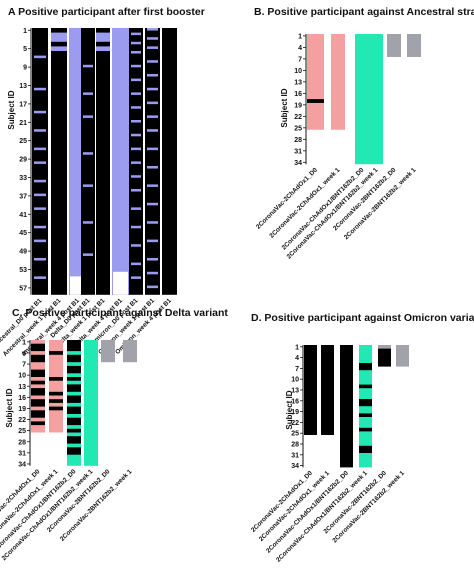  I want to click on y-tick-label: 45, so click(23, 233).